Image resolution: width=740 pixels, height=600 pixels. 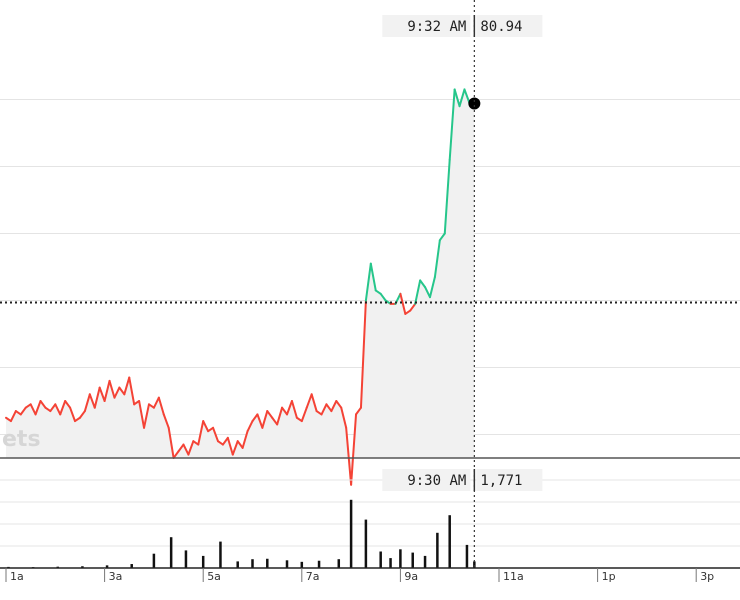 What do you see at coordinates (21, 439) in the screenshot?
I see `watermark-text: ets` at bounding box center [21, 439].